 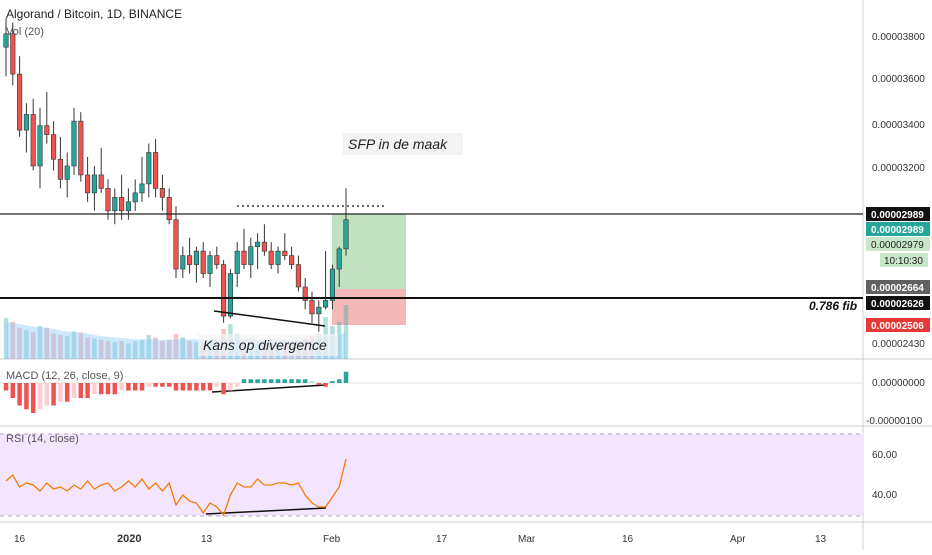 What do you see at coordinates (64, 376) in the screenshot?
I see `macd-label: MACD (12, 26, close, 9)` at bounding box center [64, 376].